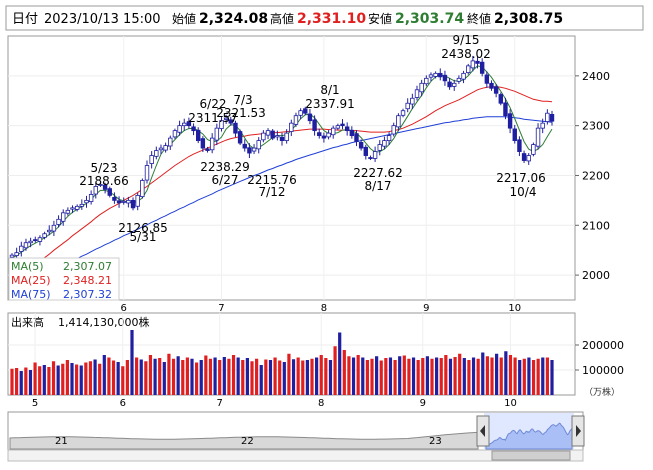  Describe the element at coordinates (184, 18) in the screenshot. I see `header-open-label: 始値` at that location.